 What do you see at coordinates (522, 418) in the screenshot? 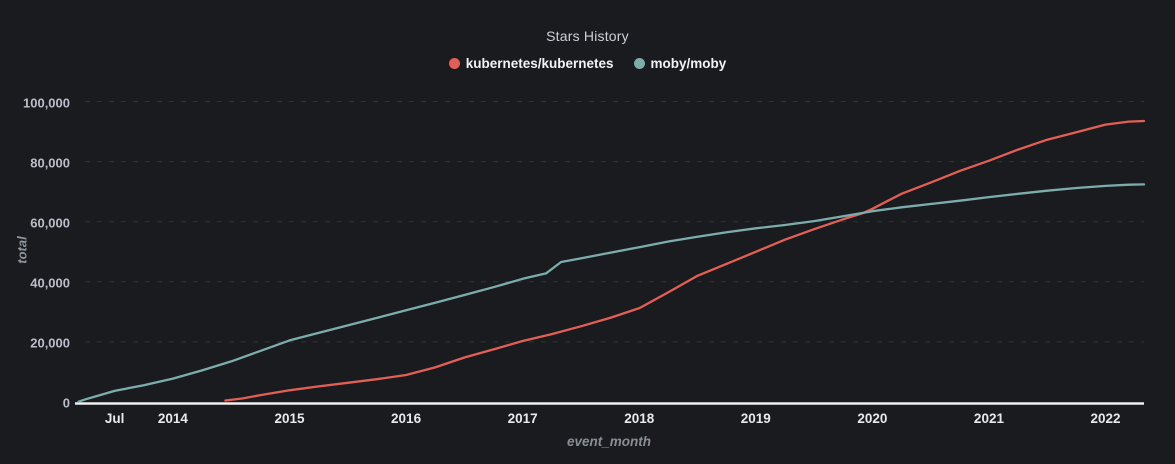
I see `x-tick-label: 2017` at bounding box center [522, 418].